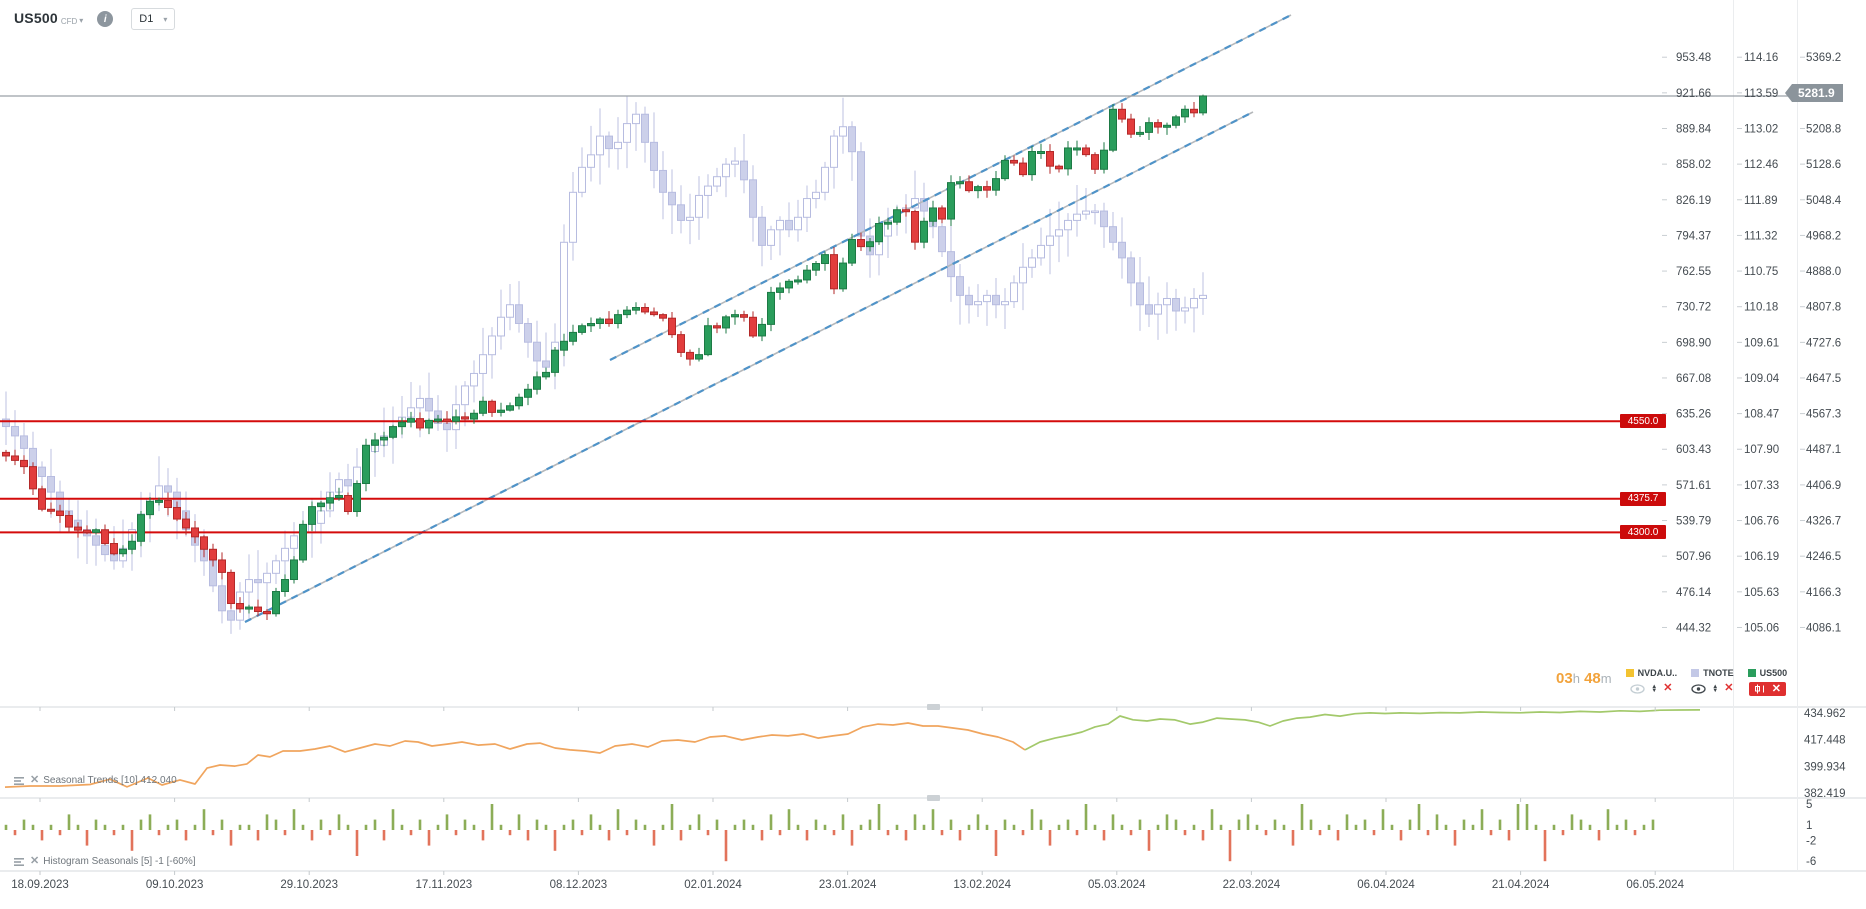 The height and width of the screenshot is (909, 1866). What do you see at coordinates (1693, 236) in the screenshot?
I see `nvda-axis-tick: 794.37` at bounding box center [1693, 236].